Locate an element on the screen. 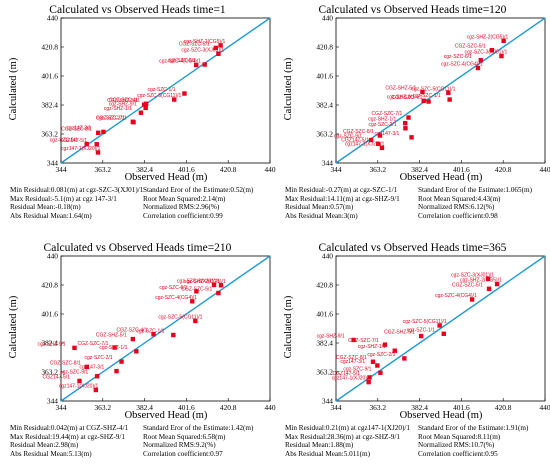 The image size is (550, 476). point-label: cgz-SZC-1/1 is located at coordinates (421, 330).